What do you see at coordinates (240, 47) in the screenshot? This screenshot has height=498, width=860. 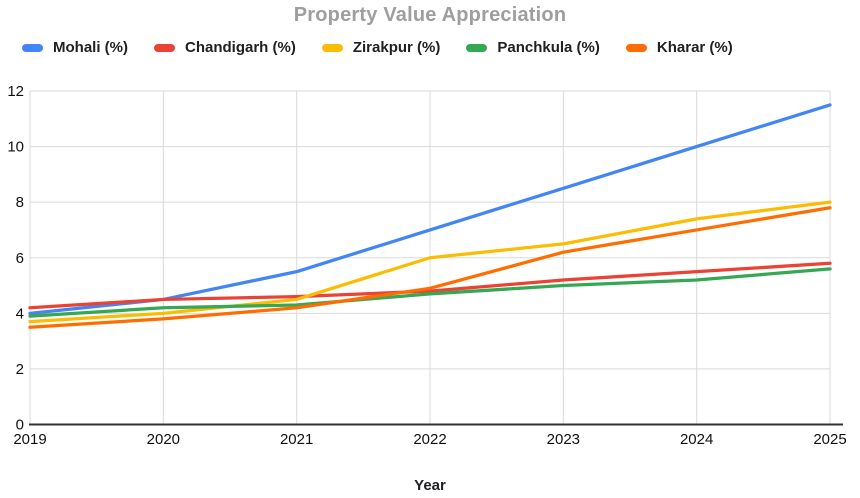 I see `legend-label-chandigarh: Chandigarh (%)` at bounding box center [240, 47].